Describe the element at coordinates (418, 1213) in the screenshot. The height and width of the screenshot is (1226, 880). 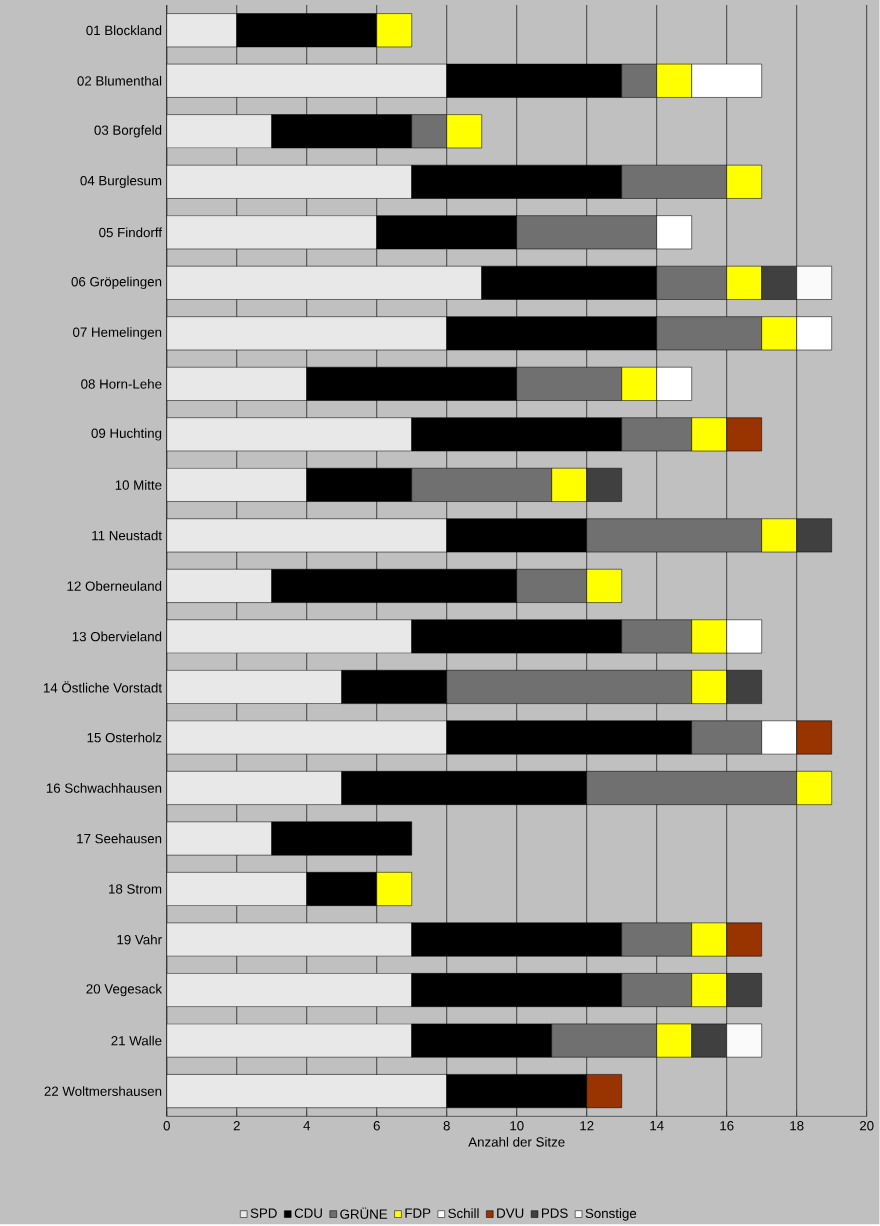
I see `legend-label: FDP` at that location.